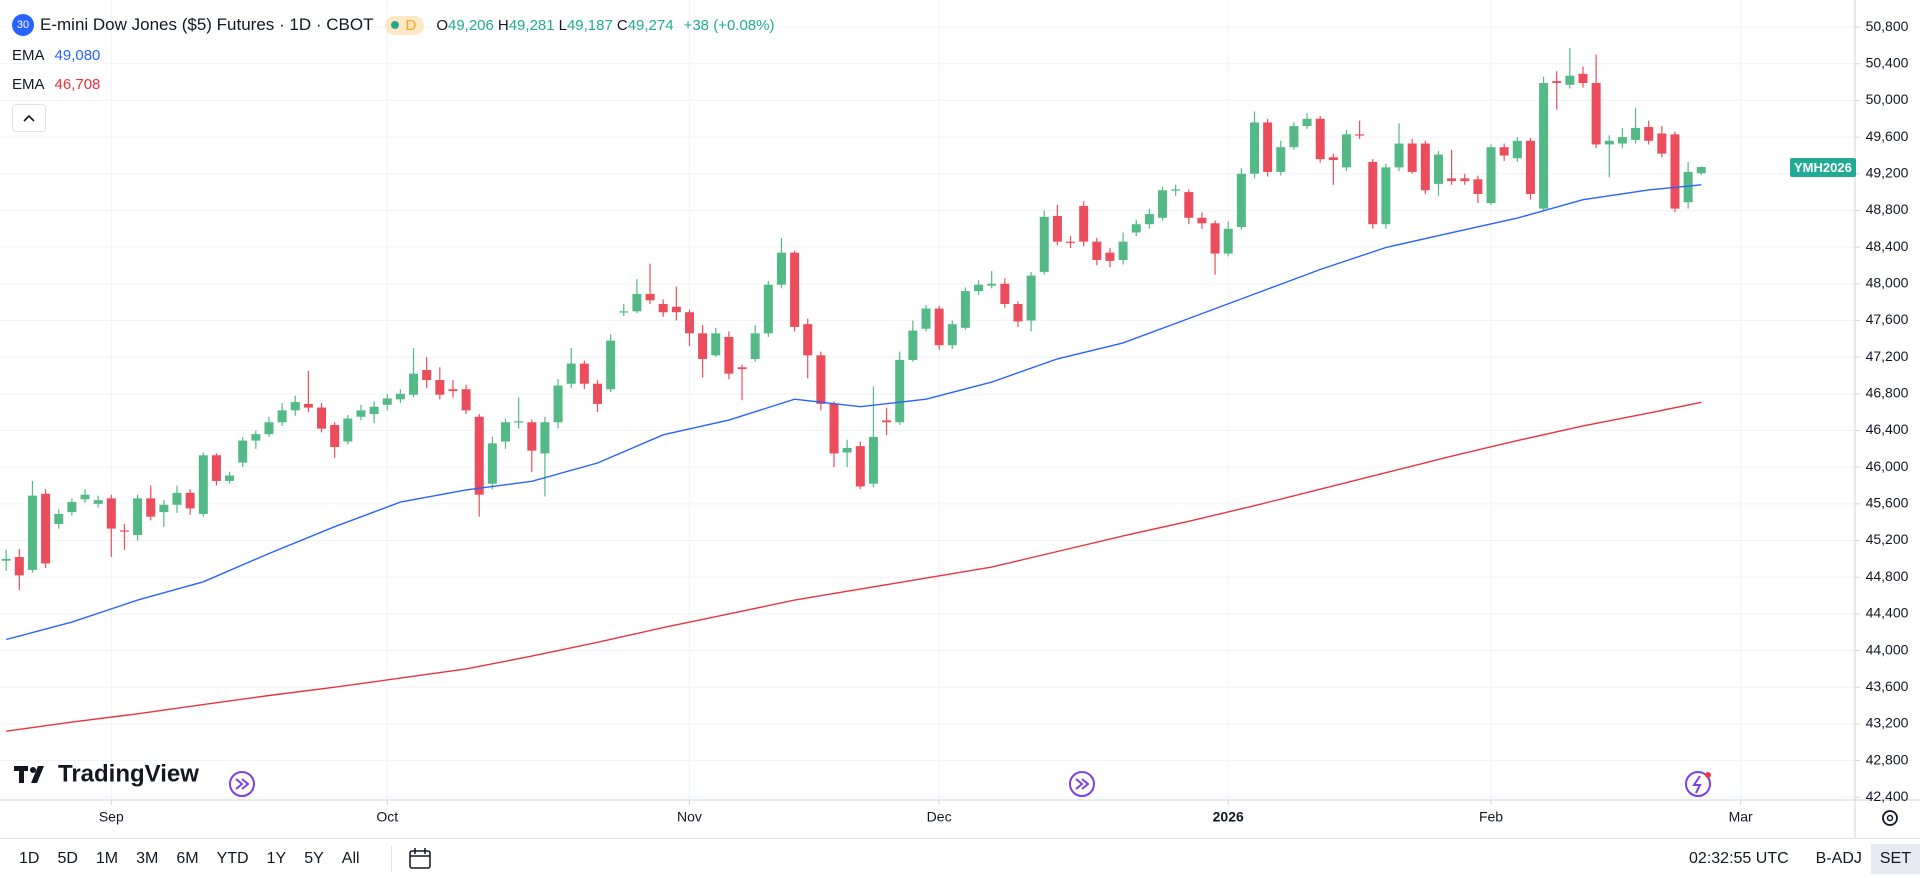 The image size is (1920, 878). What do you see at coordinates (67, 858) in the screenshot?
I see `range-button: 5D` at bounding box center [67, 858].